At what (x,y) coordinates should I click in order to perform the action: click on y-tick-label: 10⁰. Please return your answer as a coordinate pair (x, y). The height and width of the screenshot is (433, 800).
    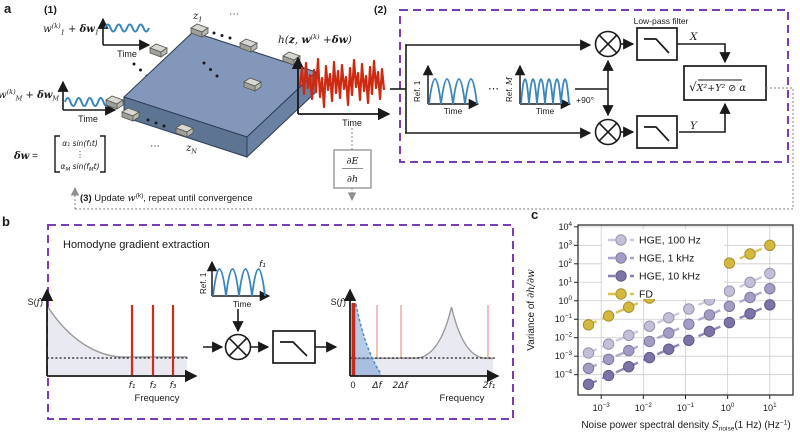
    Looking at the image, I should click on (565, 300).